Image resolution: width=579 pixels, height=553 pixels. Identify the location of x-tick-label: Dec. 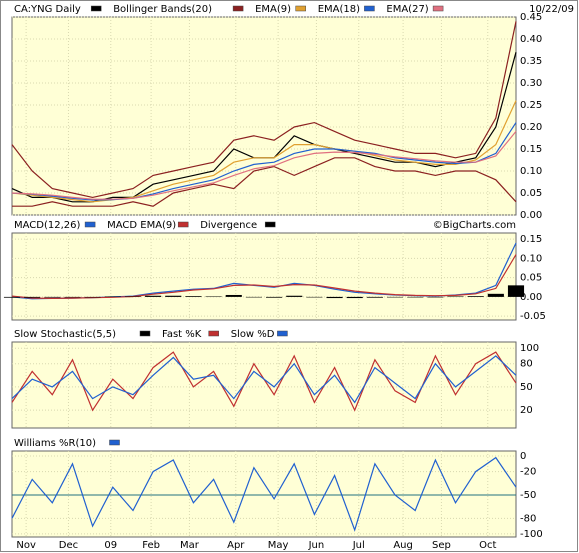
(68, 545).